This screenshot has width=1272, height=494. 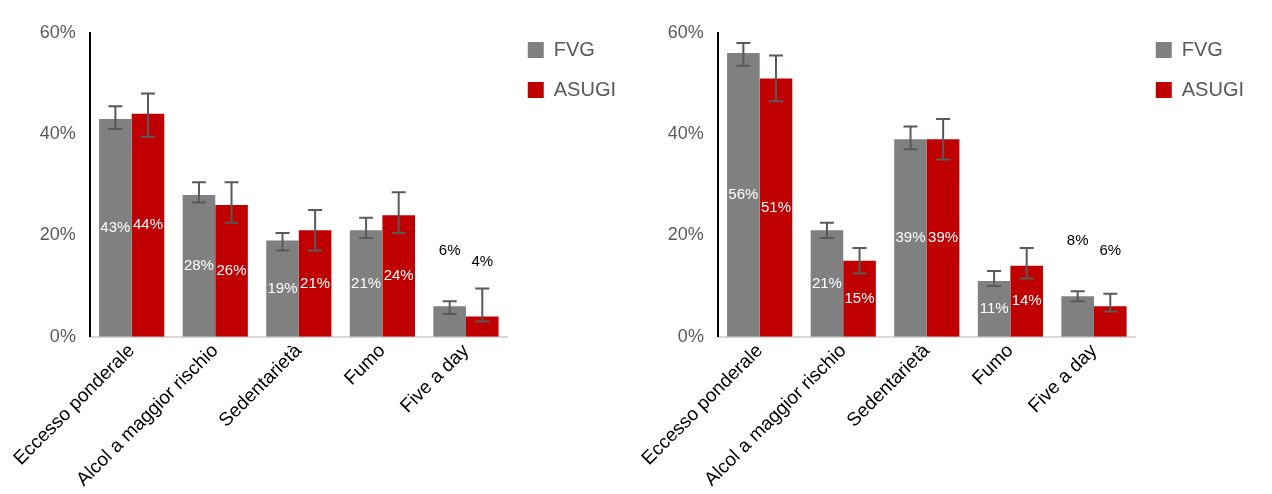 What do you see at coordinates (231, 270) in the screenshot?
I see `data-label: 26%` at bounding box center [231, 270].